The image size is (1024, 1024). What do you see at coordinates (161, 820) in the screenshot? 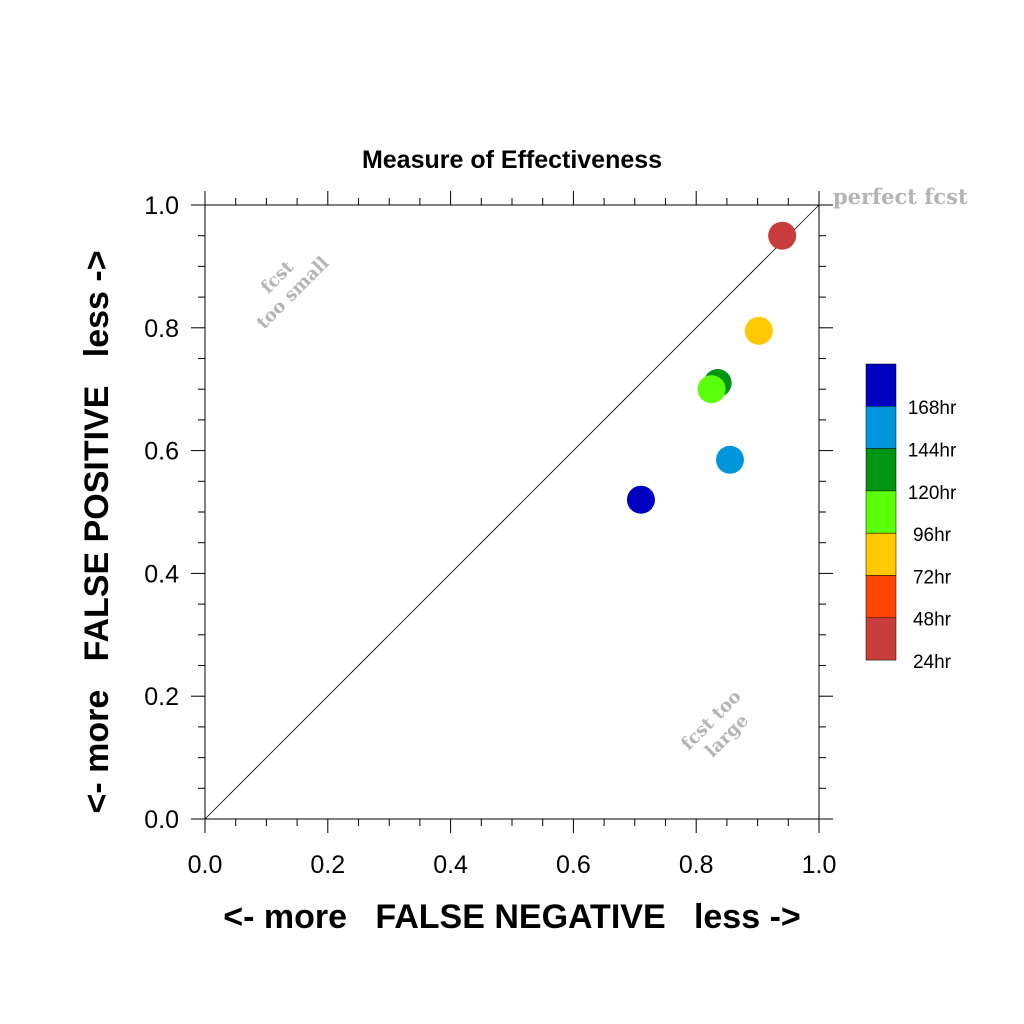
I see `y-tick-label: 0.0` at bounding box center [161, 820].